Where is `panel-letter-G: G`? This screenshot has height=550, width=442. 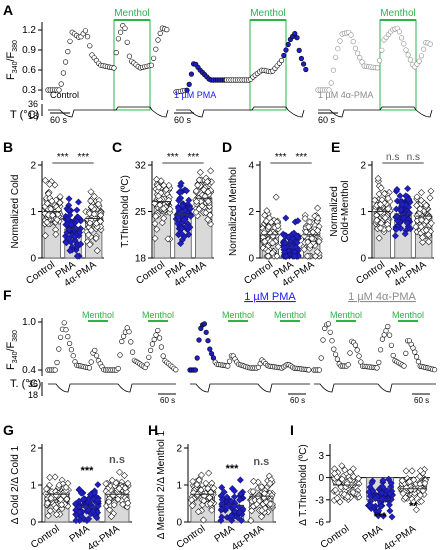 panel-letter-G: G is located at coordinates (8, 430).